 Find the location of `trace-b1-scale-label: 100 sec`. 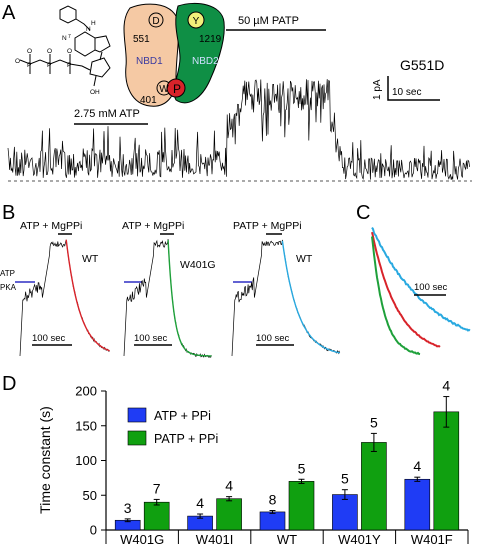

trace-b1-scale-label: 100 sec is located at coordinates (49, 338).